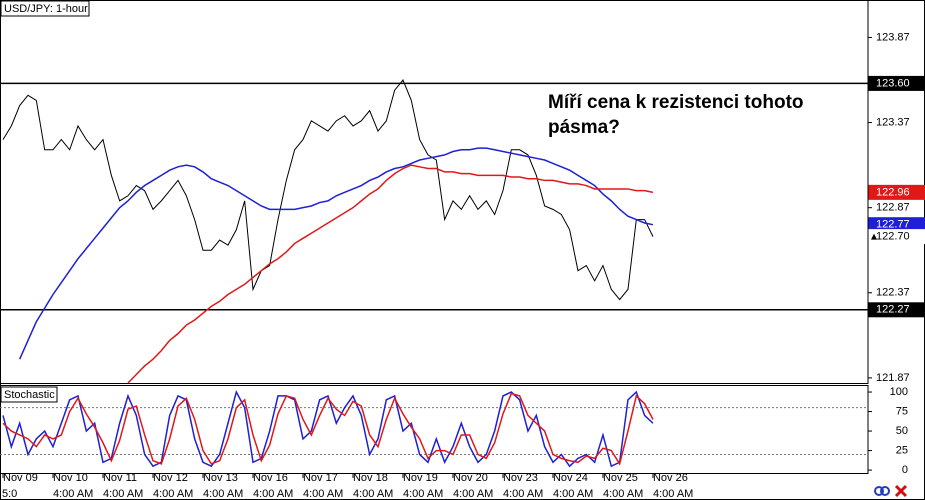  Describe the element at coordinates (170, 478) in the screenshot. I see `x-tick-label: Nov 12` at that location.